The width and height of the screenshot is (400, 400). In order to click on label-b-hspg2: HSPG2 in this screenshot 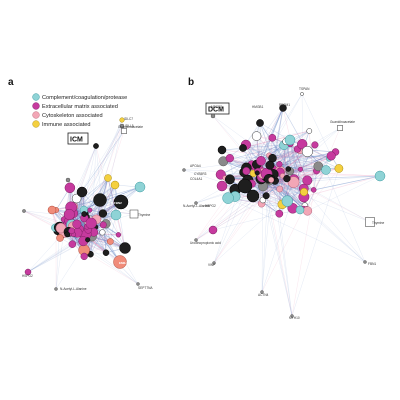, I will do `click(210, 206)`.